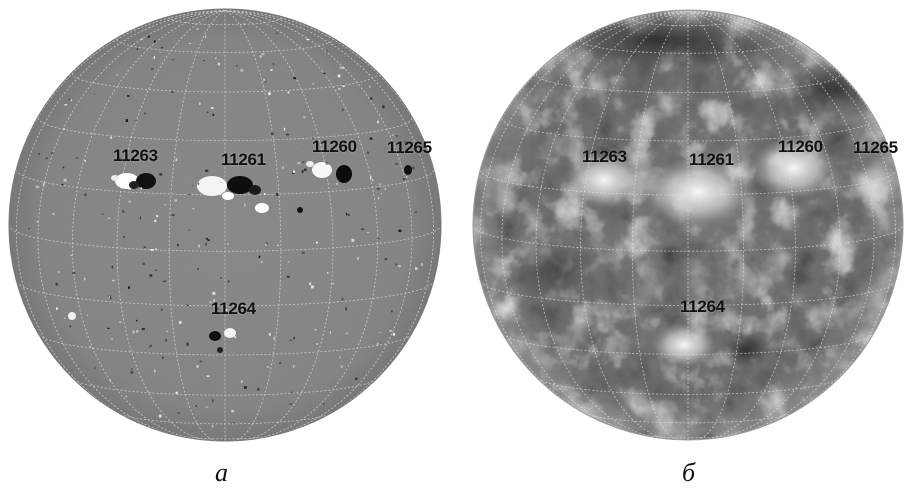  What do you see at coordinates (794, 168) in the screenshot?
I see `euv-region-11260-glow` at bounding box center [794, 168].